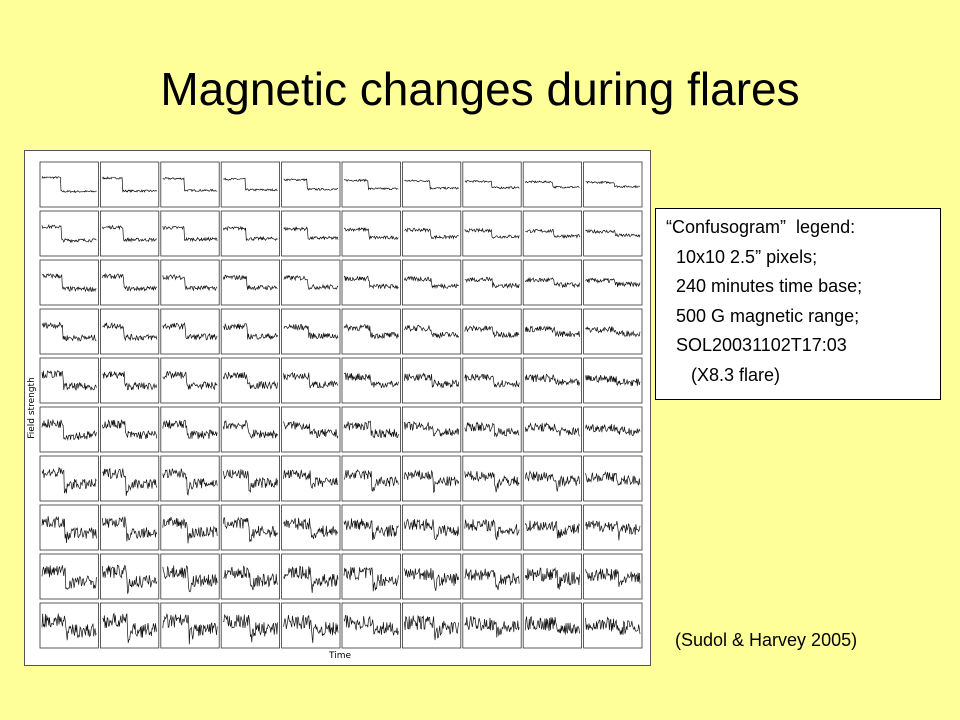  Describe the element at coordinates (761, 227) in the screenshot. I see `legend-line: “Confusogram” legend:` at that location.